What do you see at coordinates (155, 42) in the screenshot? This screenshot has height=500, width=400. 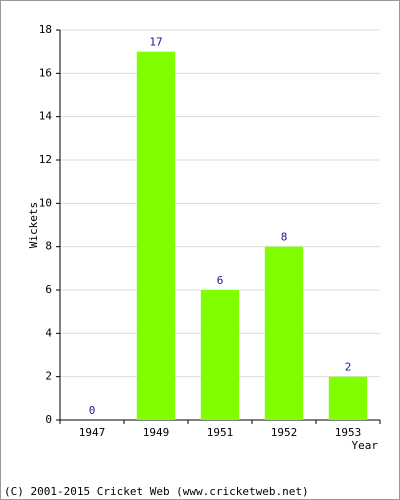 I see `value-label: 17` at bounding box center [155, 42].